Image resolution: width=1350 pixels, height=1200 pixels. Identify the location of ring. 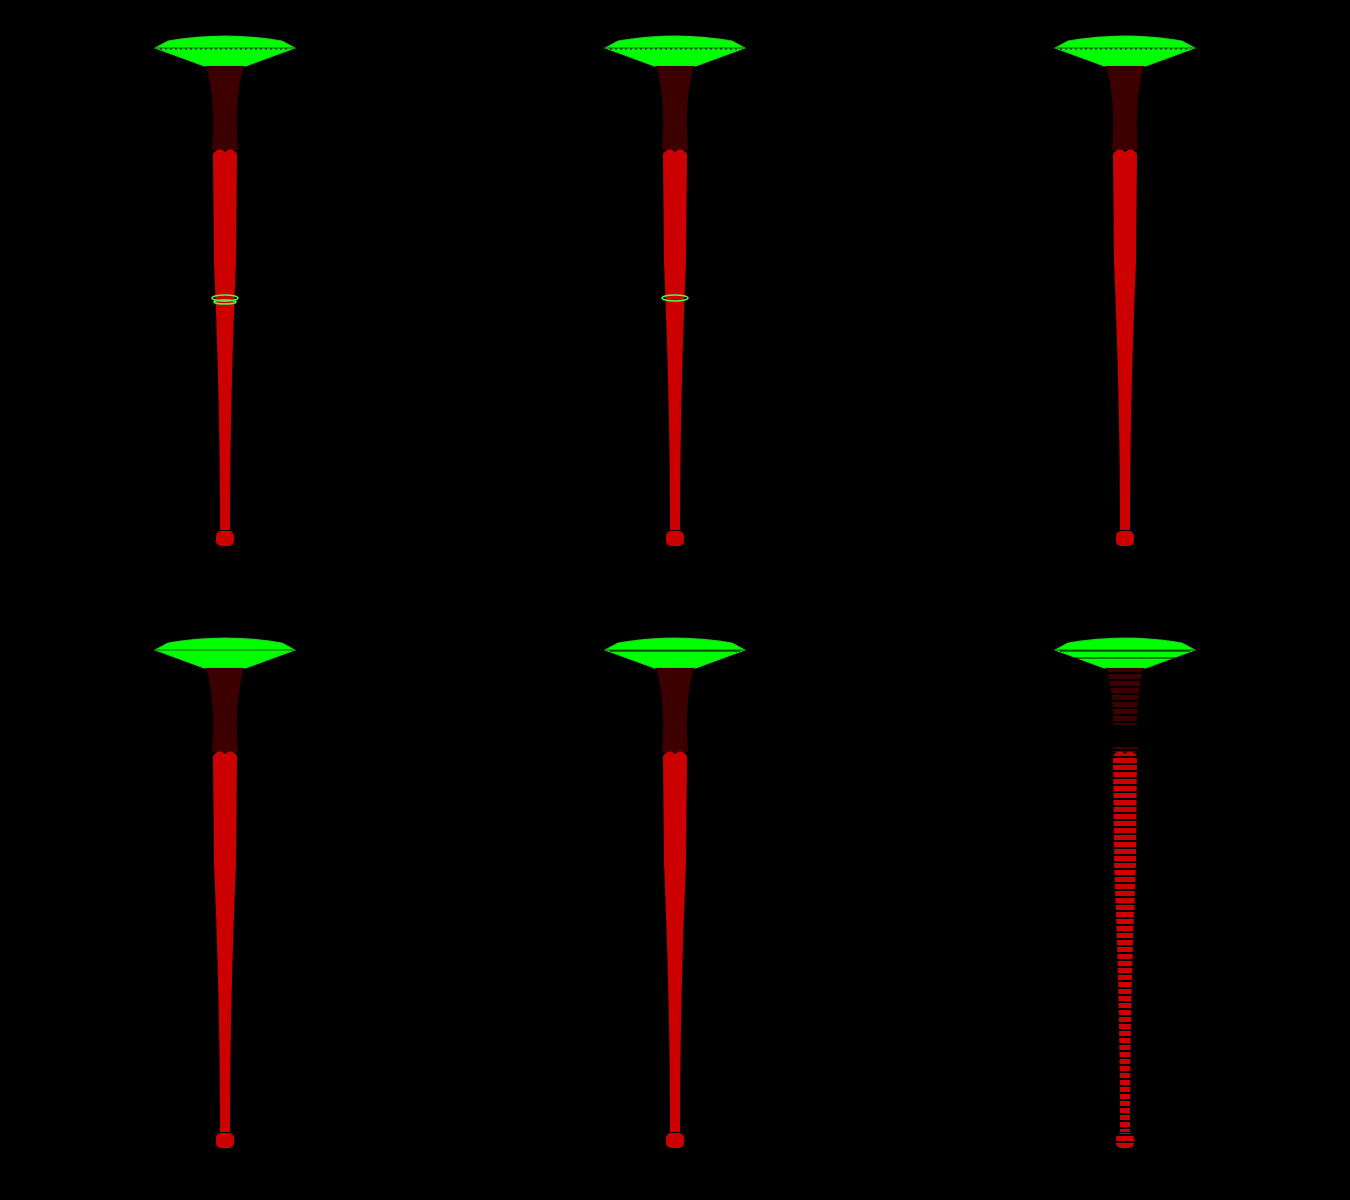
(450, 299).